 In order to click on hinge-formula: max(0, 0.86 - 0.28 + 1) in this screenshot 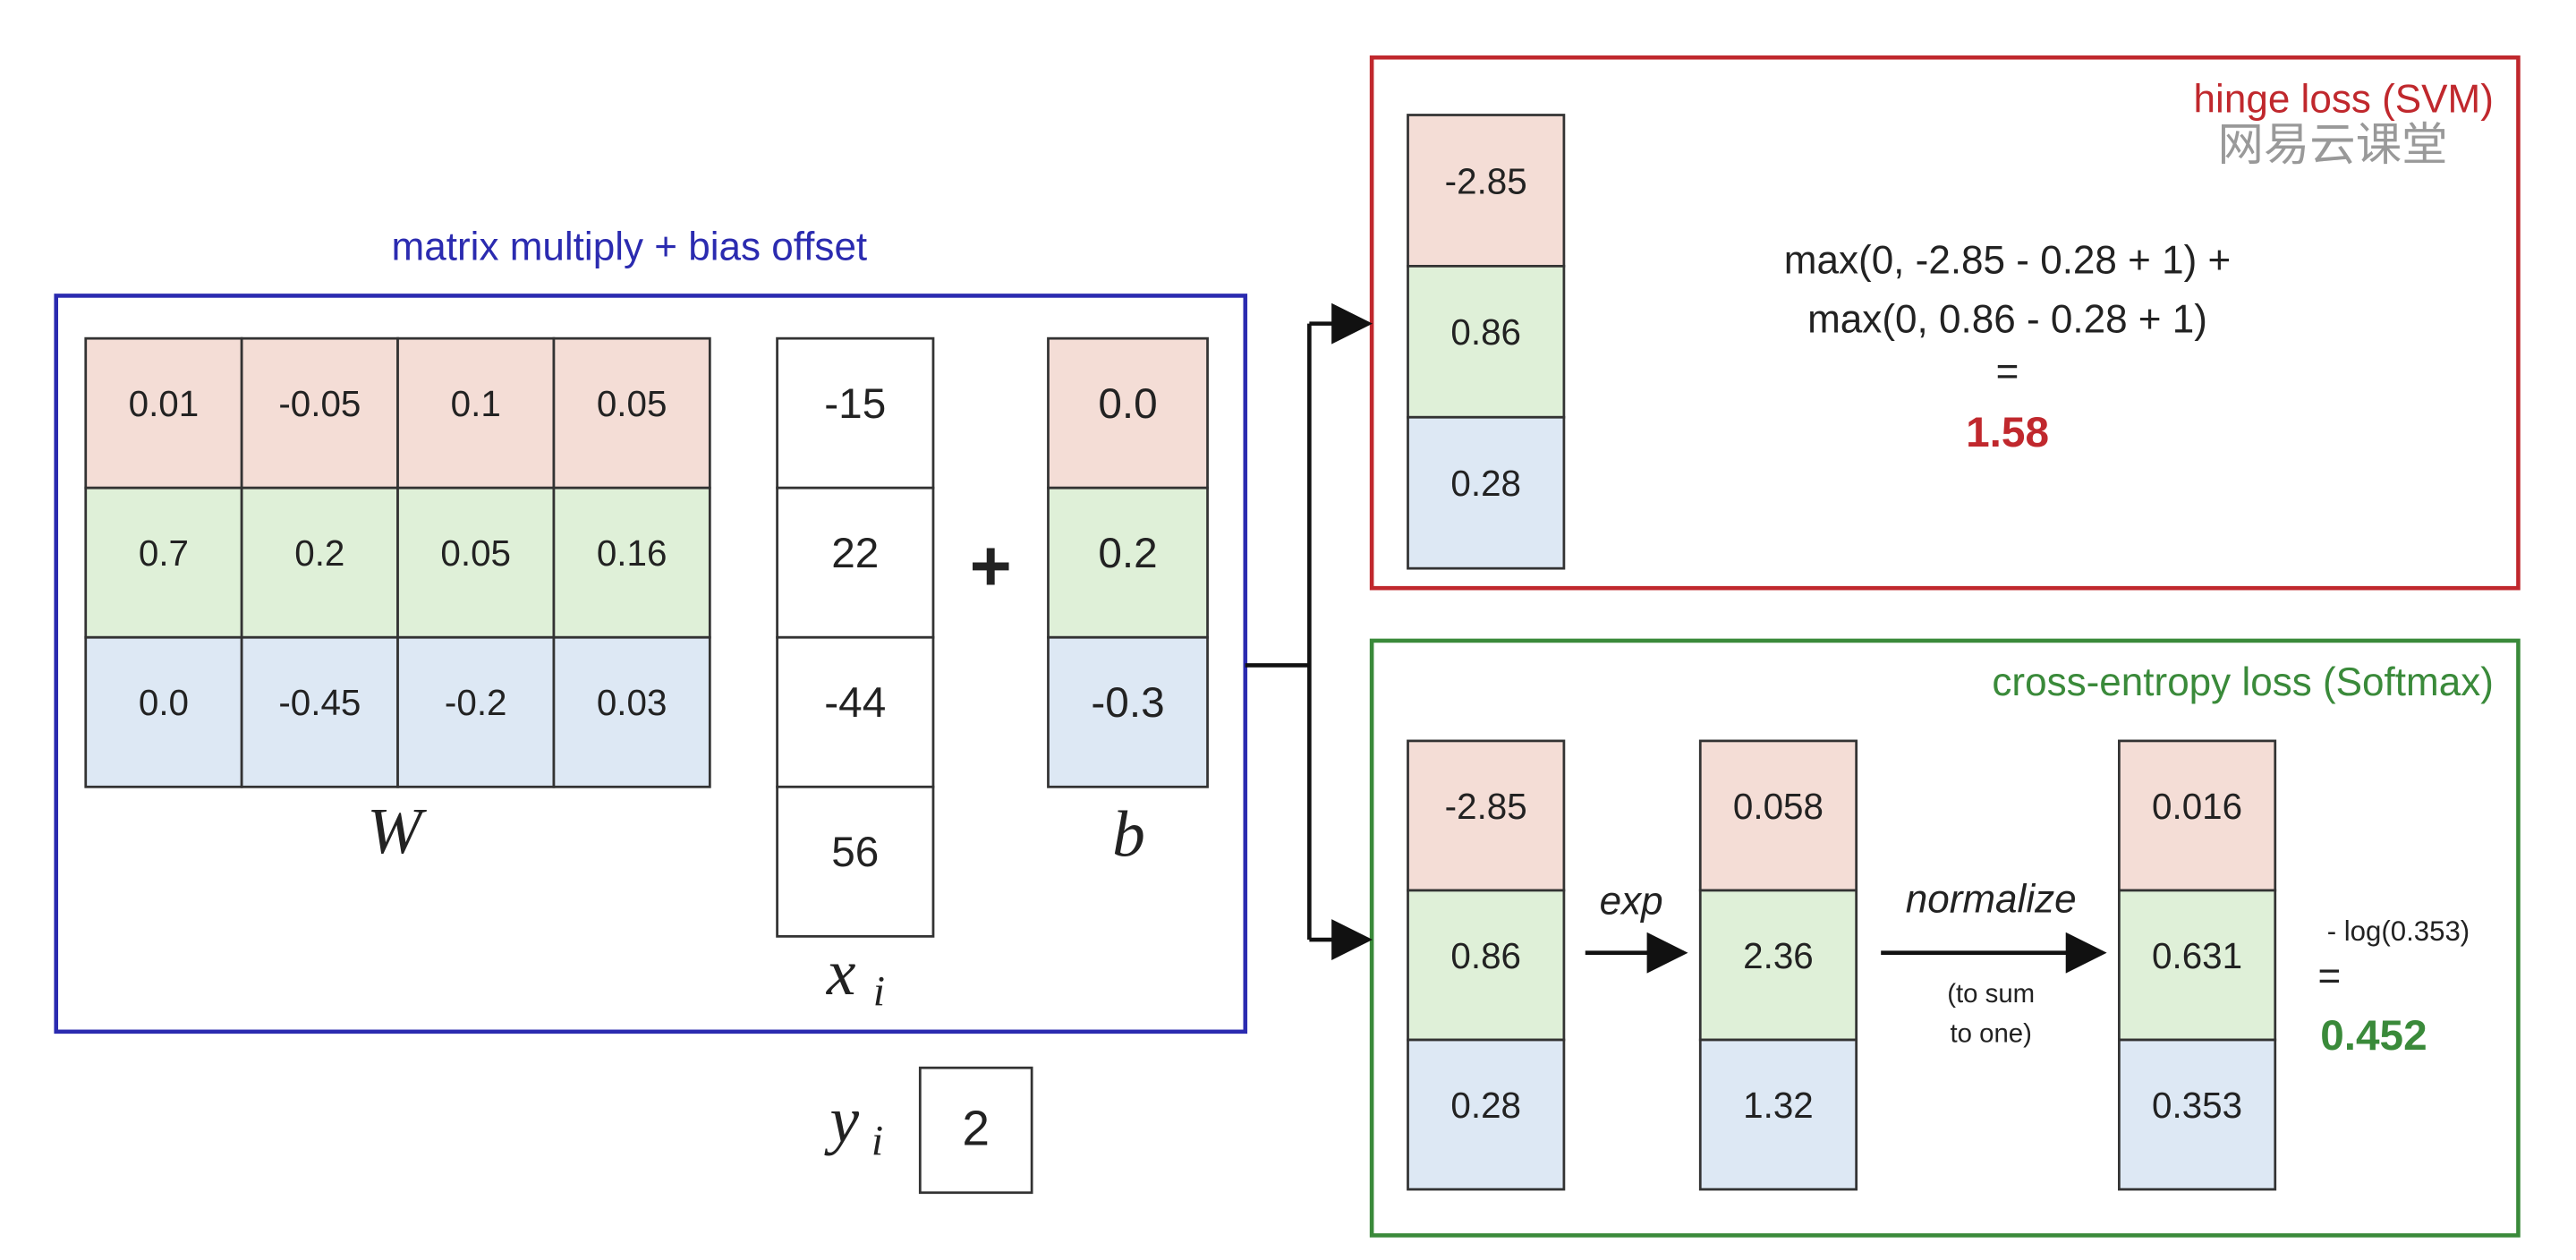, I will do `click(2007, 319)`.